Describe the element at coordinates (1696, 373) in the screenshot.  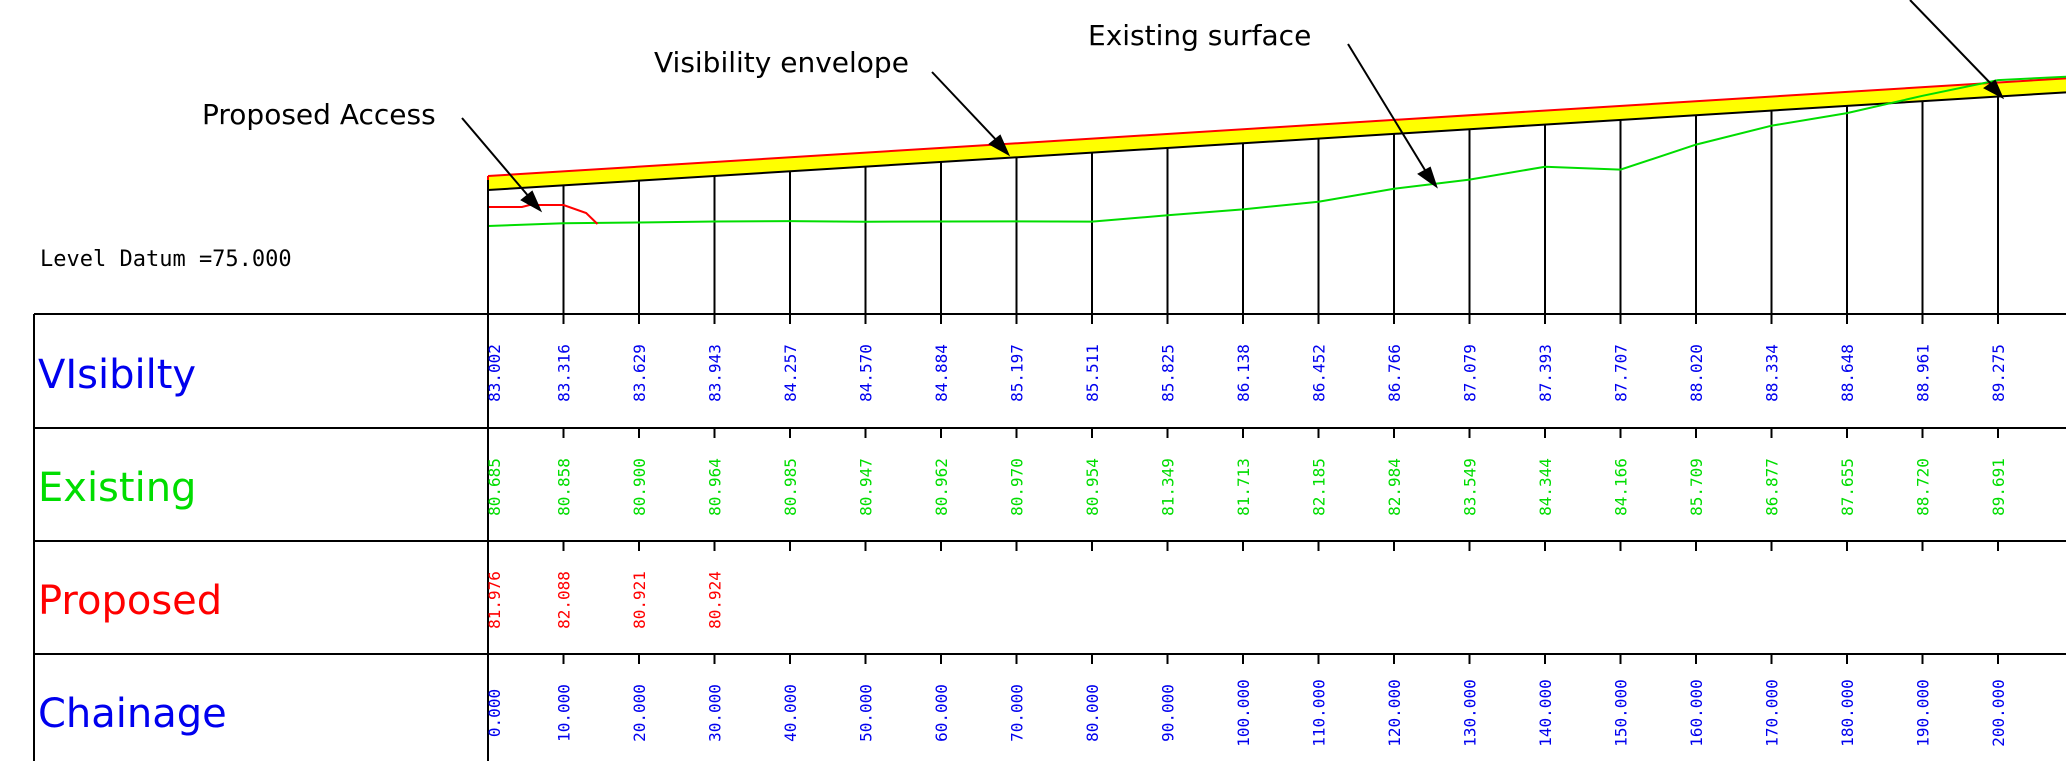
I see `table-cell-visibility: 88.020` at that location.